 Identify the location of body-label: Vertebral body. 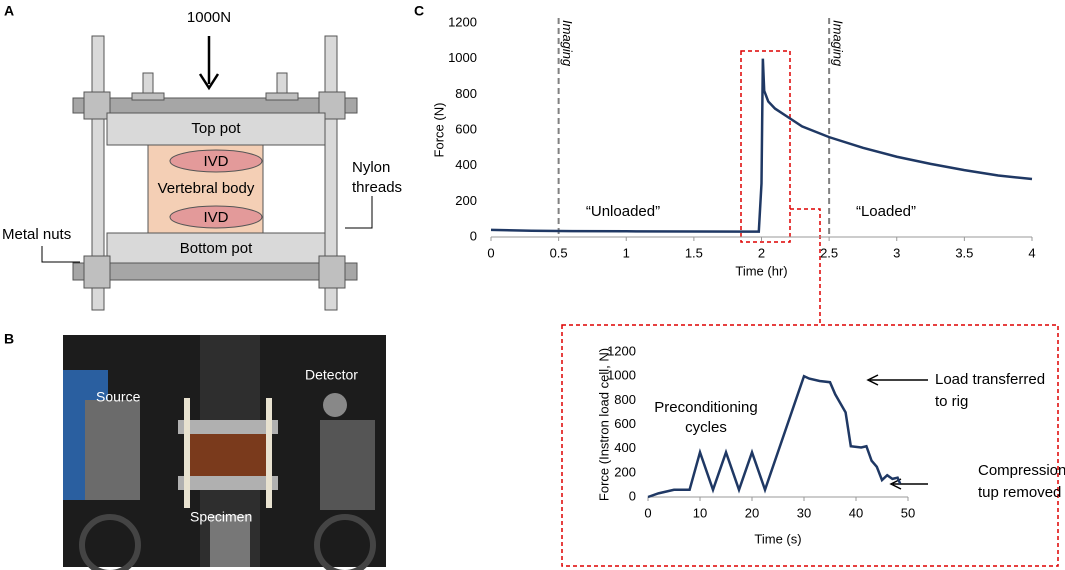
(206, 188).